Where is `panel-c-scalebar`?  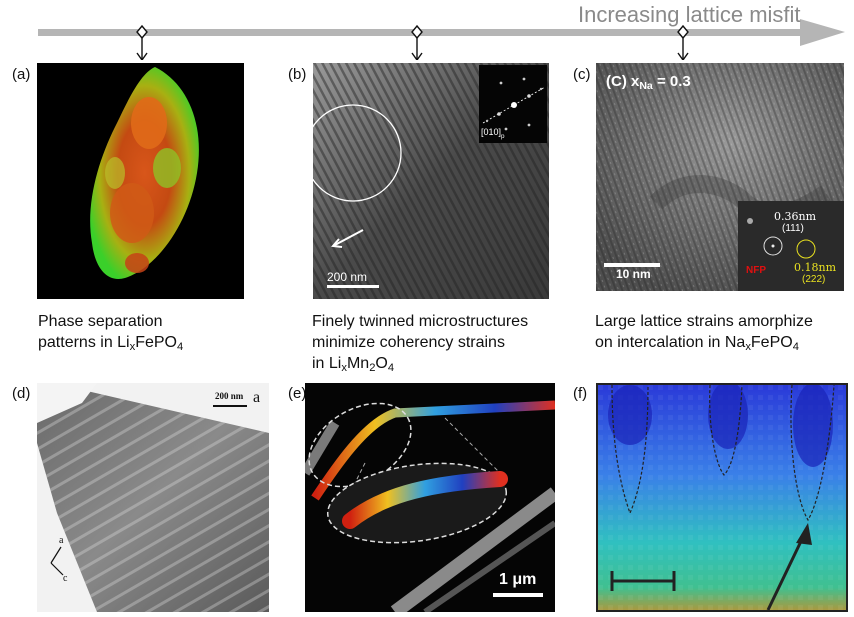
panel-c-scalebar is located at coordinates (632, 265).